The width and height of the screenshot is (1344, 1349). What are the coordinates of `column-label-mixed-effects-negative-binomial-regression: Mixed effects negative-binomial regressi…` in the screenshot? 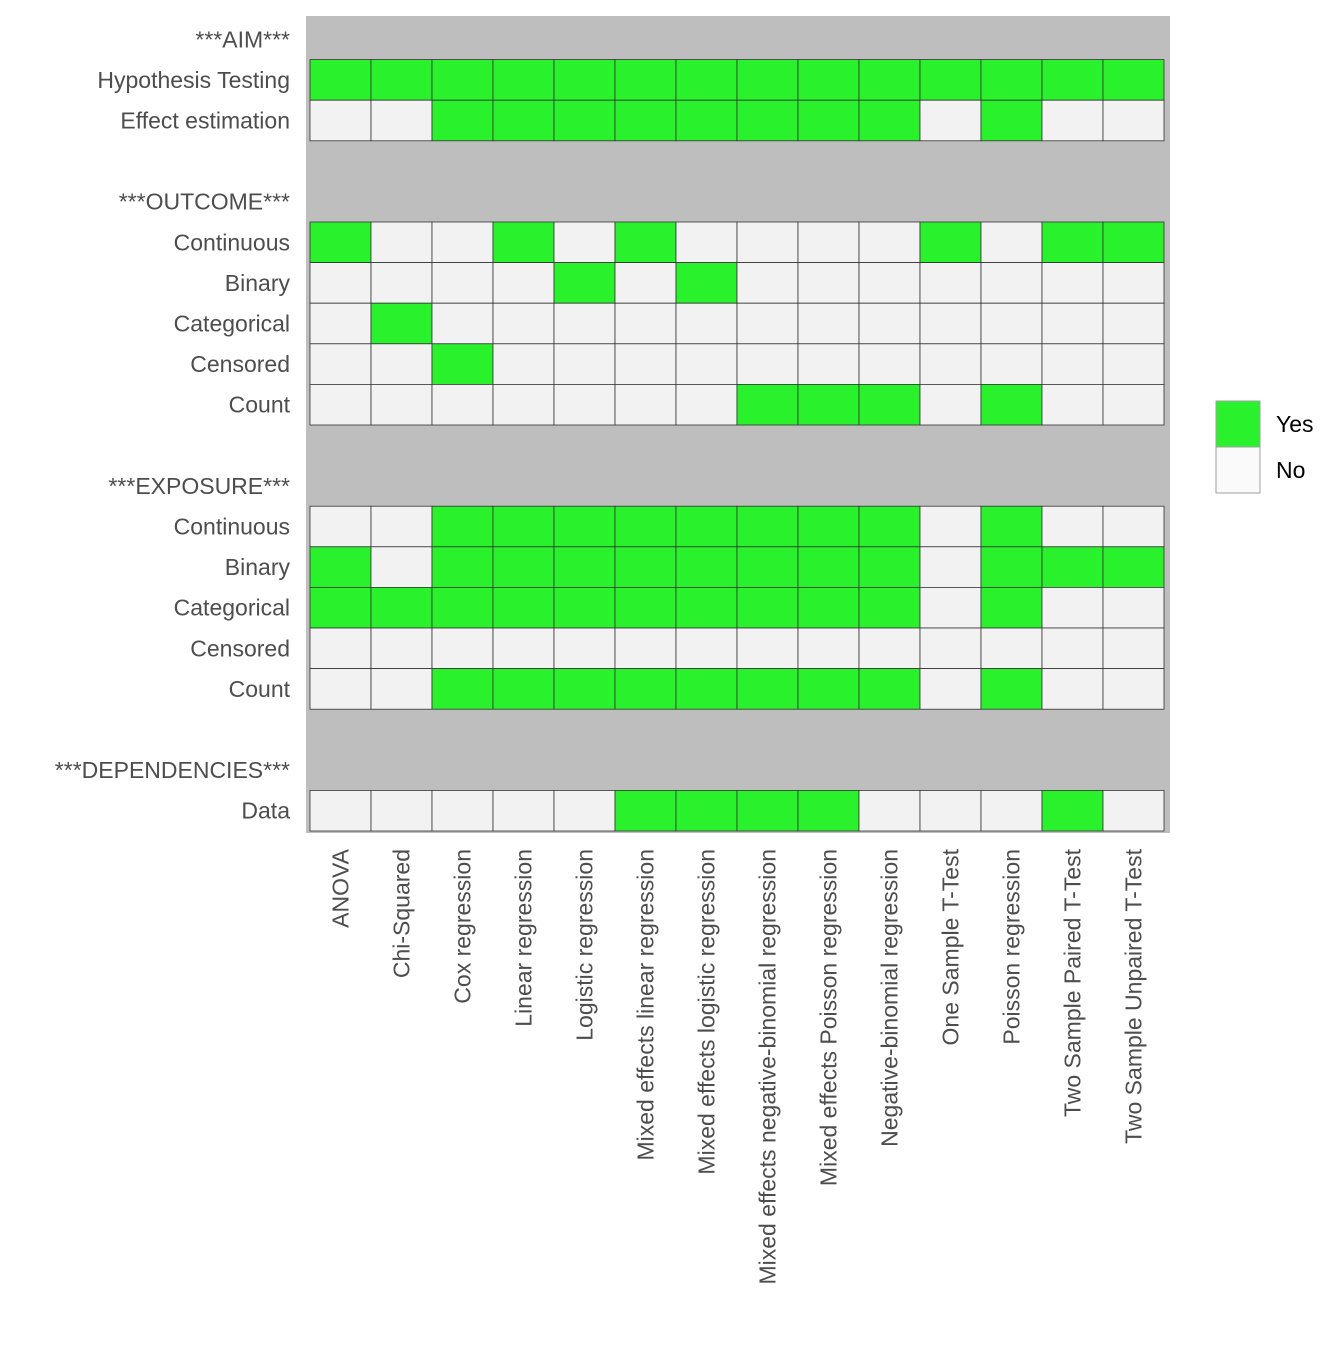 It's located at (768, 1067).